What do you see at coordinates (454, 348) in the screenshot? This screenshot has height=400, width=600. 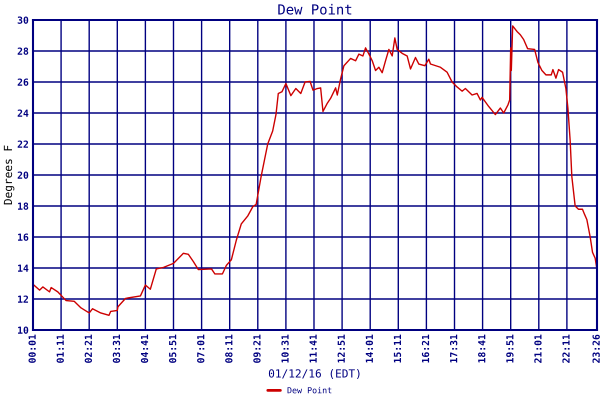 I see `x-tick-label: 17:31` at bounding box center [454, 348].